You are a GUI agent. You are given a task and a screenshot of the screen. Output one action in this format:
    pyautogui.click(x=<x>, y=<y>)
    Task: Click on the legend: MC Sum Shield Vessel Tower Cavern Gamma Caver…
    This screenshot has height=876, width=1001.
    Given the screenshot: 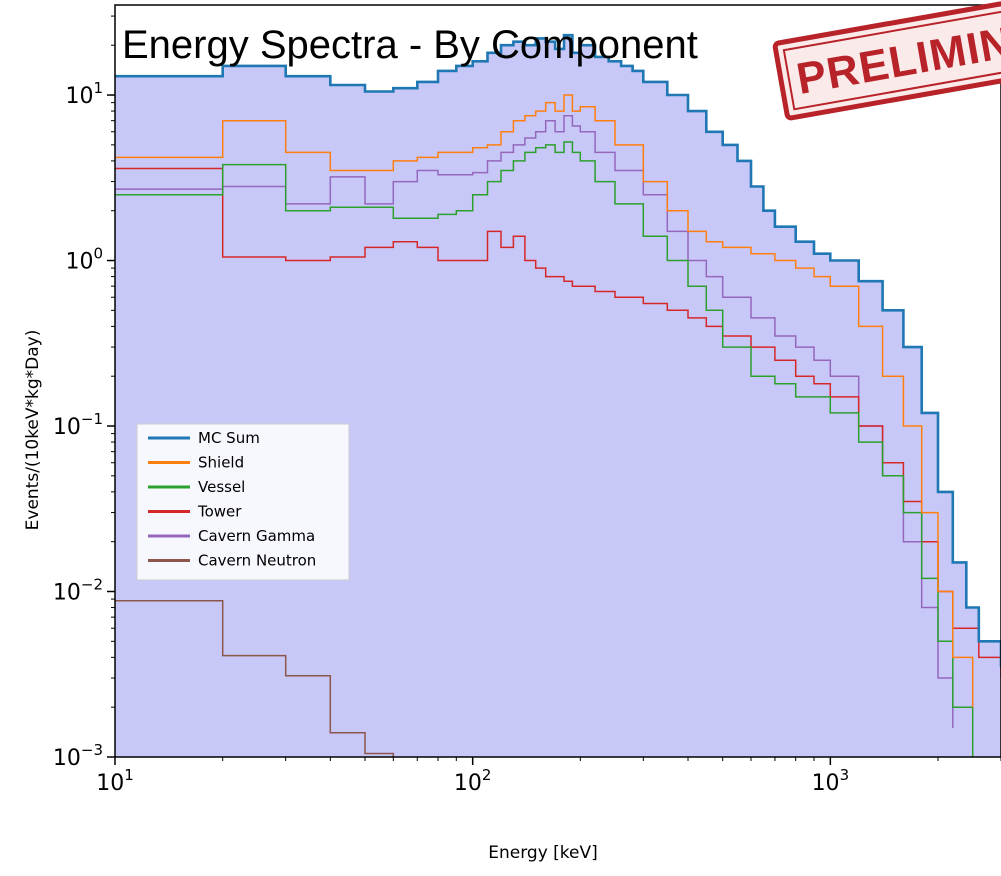 What is the action you would take?
    pyautogui.click(x=243, y=502)
    